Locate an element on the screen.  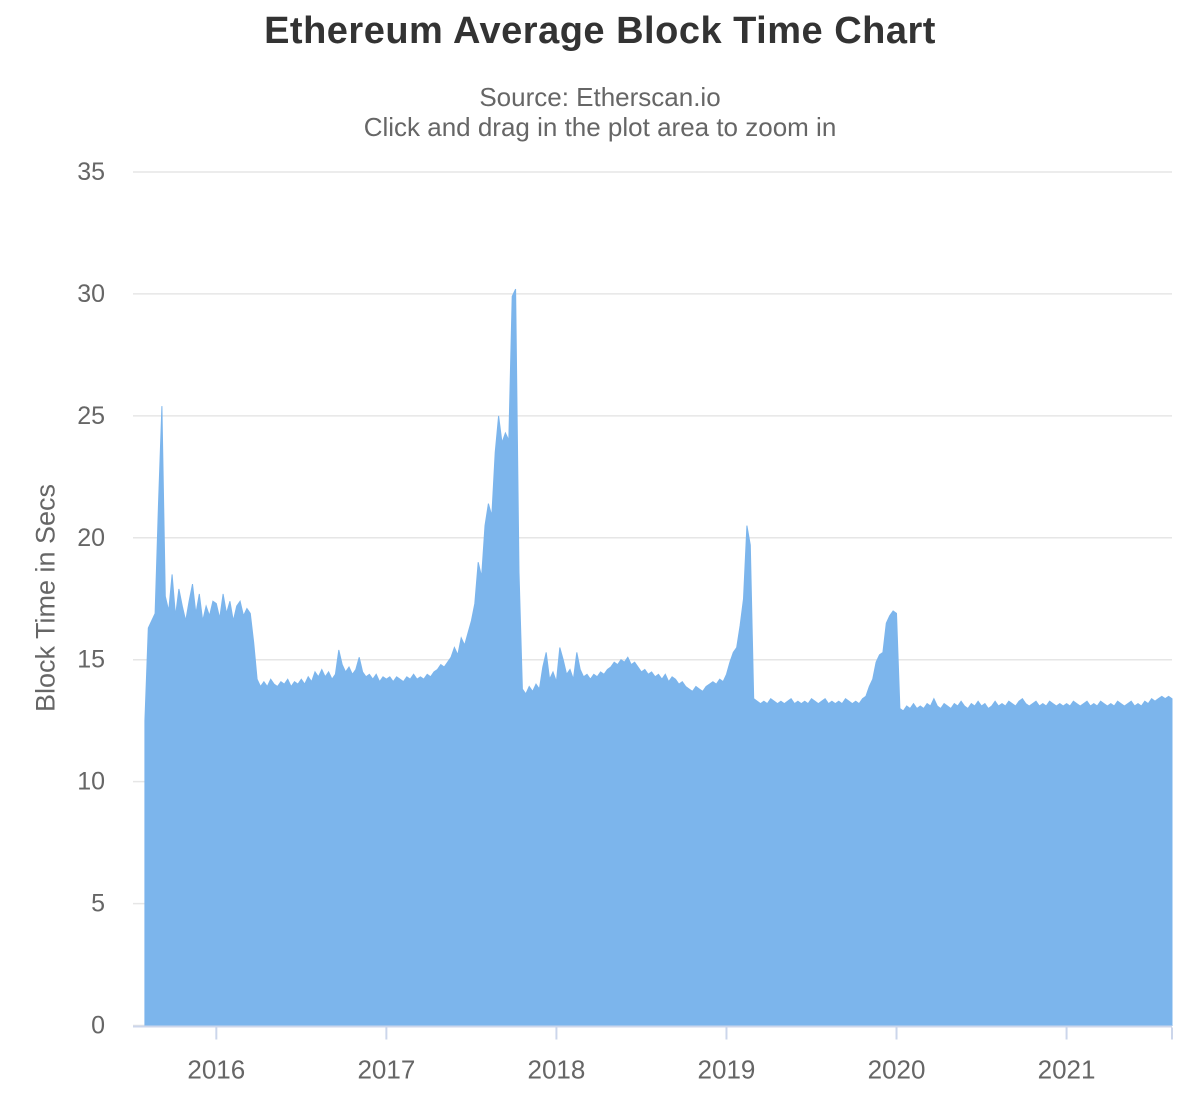
y-tick-label: 10 is located at coordinates (91, 782).